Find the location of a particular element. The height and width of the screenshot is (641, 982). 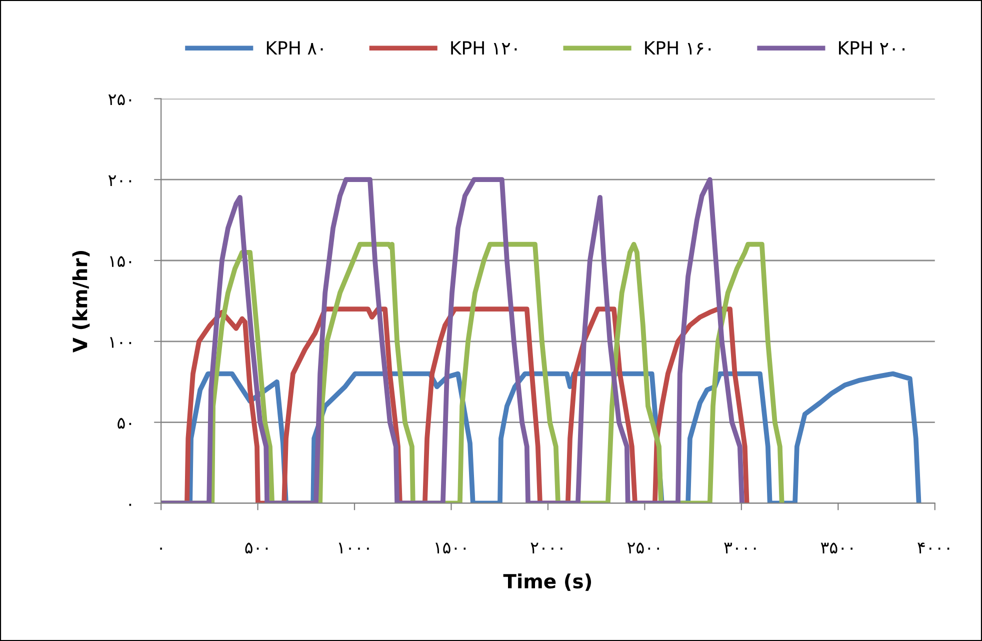

y-tick-label: ۲۰۰ is located at coordinates (120, 180).